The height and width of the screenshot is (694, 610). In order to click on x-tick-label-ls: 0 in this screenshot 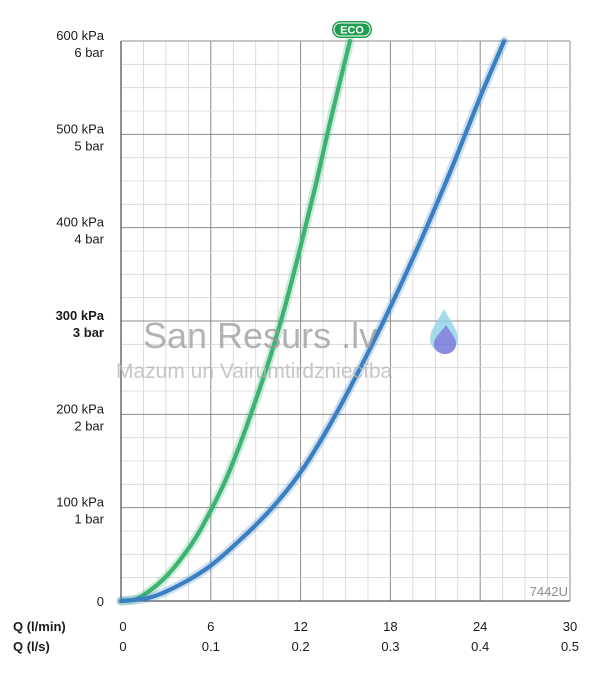, I will do `click(122, 646)`.